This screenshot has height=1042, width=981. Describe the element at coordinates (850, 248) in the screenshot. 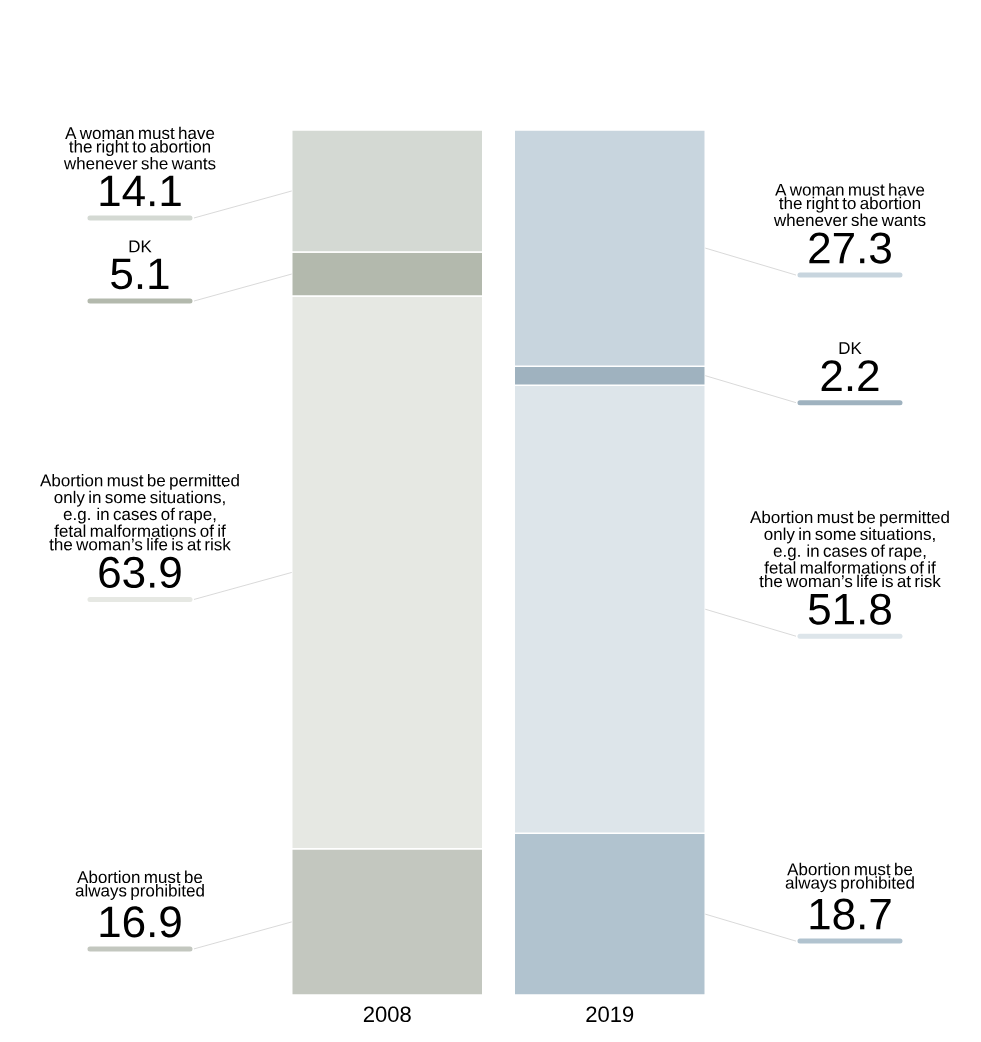

I see `data-label: 27.3` at that location.